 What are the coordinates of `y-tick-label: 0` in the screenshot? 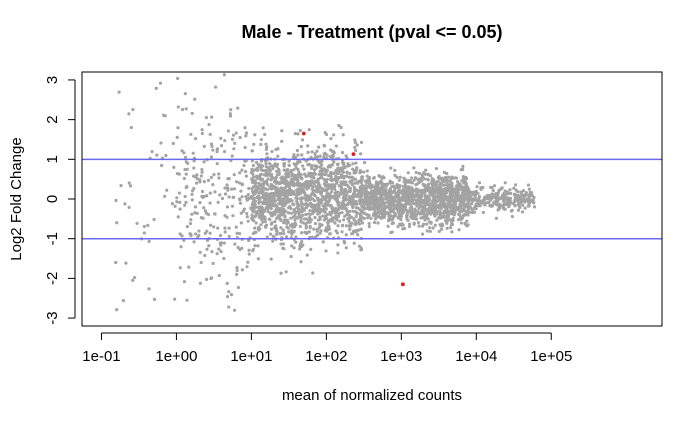 It's located at (52, 199).